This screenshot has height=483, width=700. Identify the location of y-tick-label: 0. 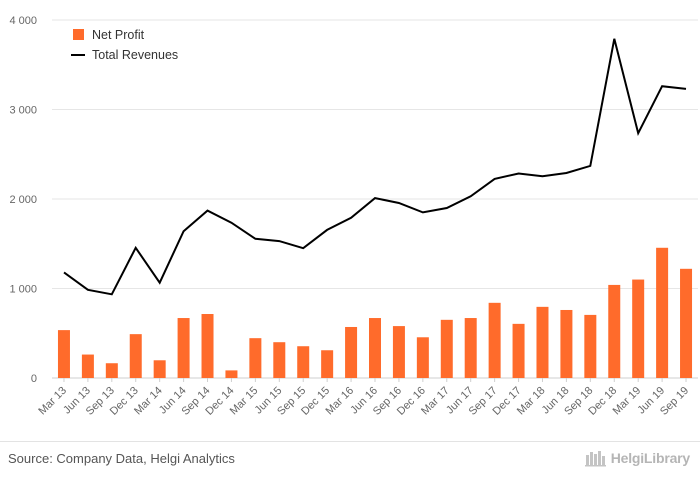
(34, 379).